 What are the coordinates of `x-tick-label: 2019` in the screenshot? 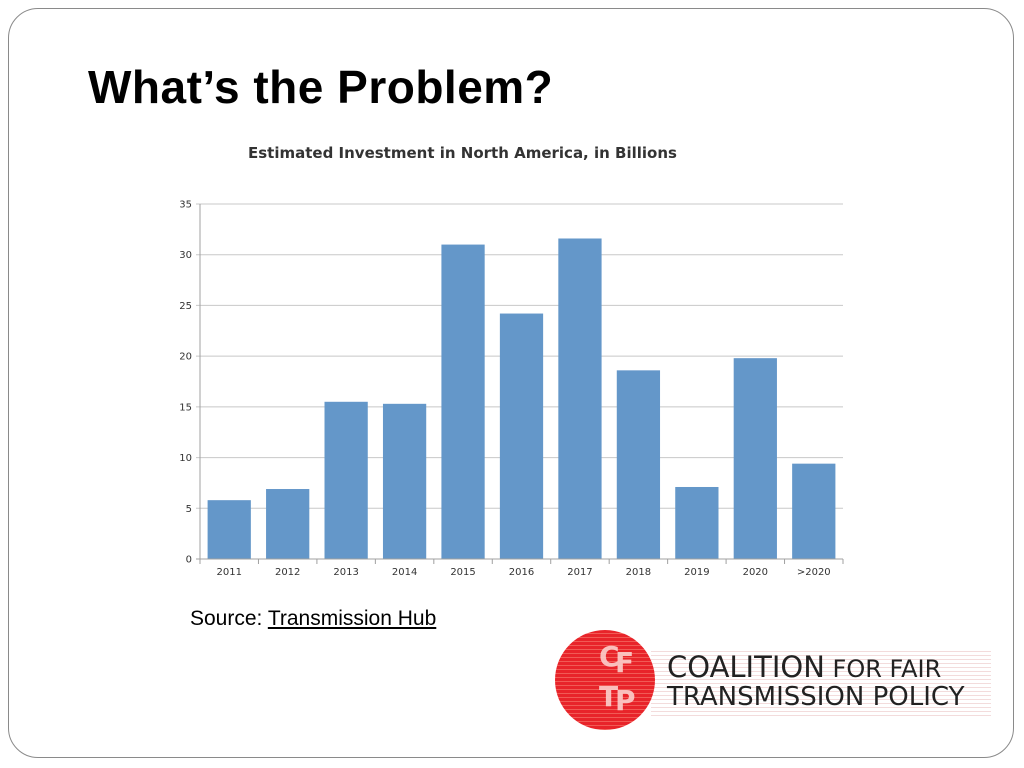 It's located at (696, 572).